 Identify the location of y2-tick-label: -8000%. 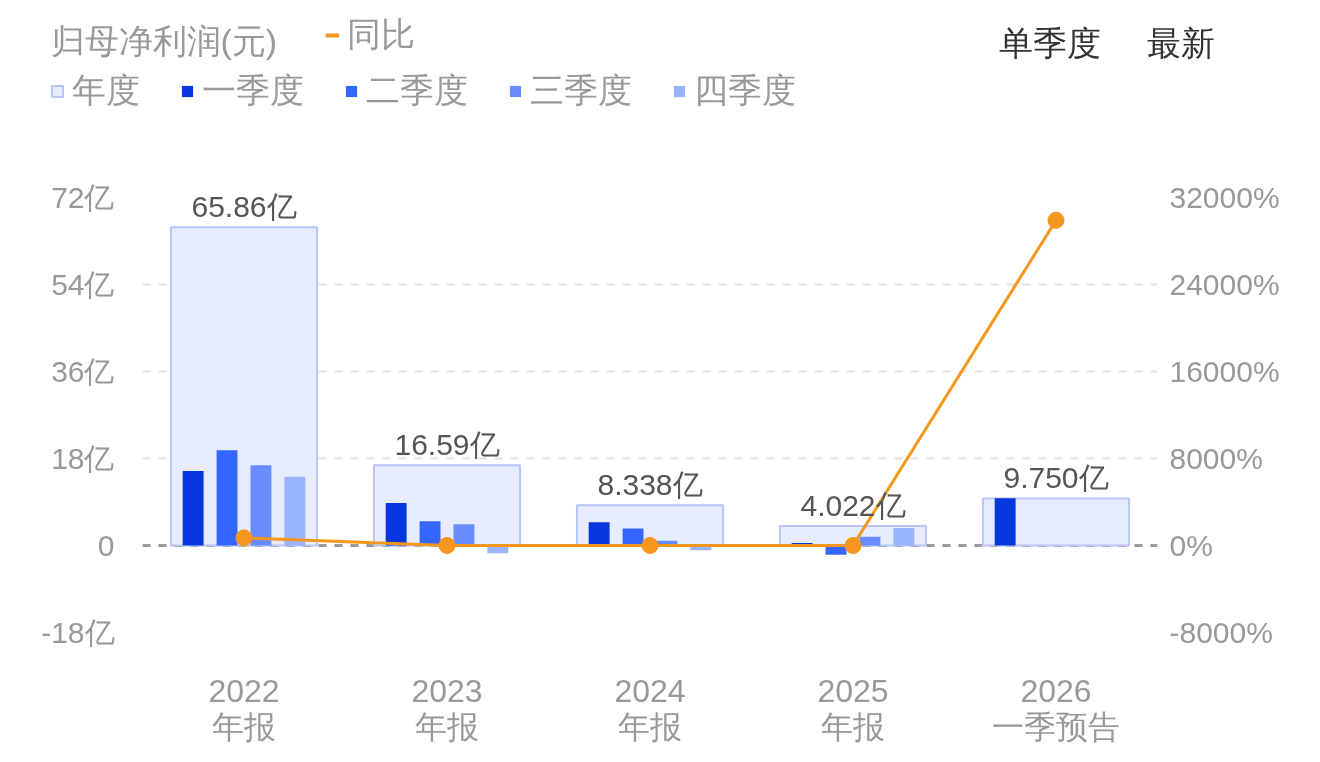
(1221, 632).